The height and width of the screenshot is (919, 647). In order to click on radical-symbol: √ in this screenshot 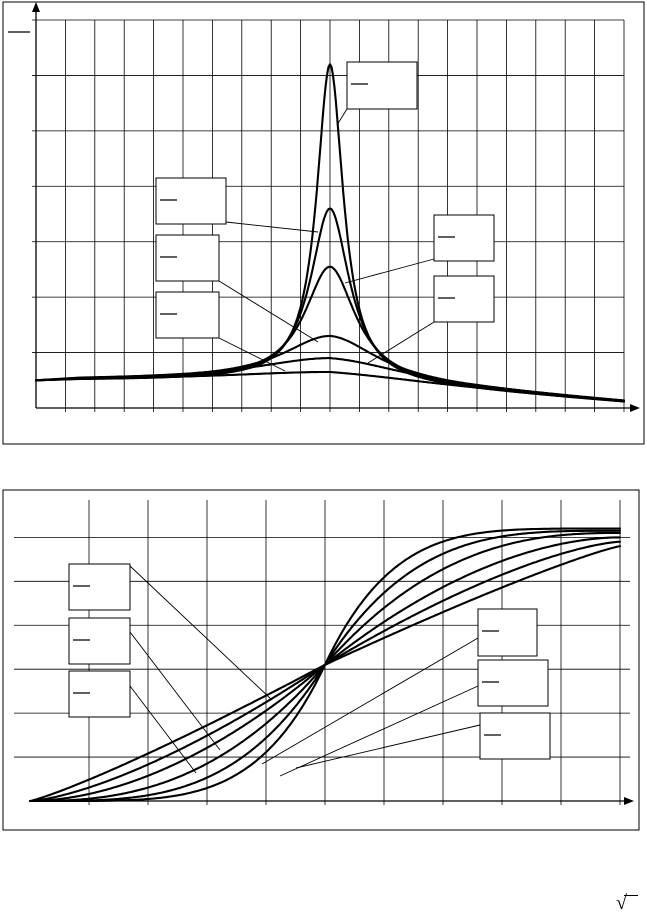, I will do `click(627, 903)`.